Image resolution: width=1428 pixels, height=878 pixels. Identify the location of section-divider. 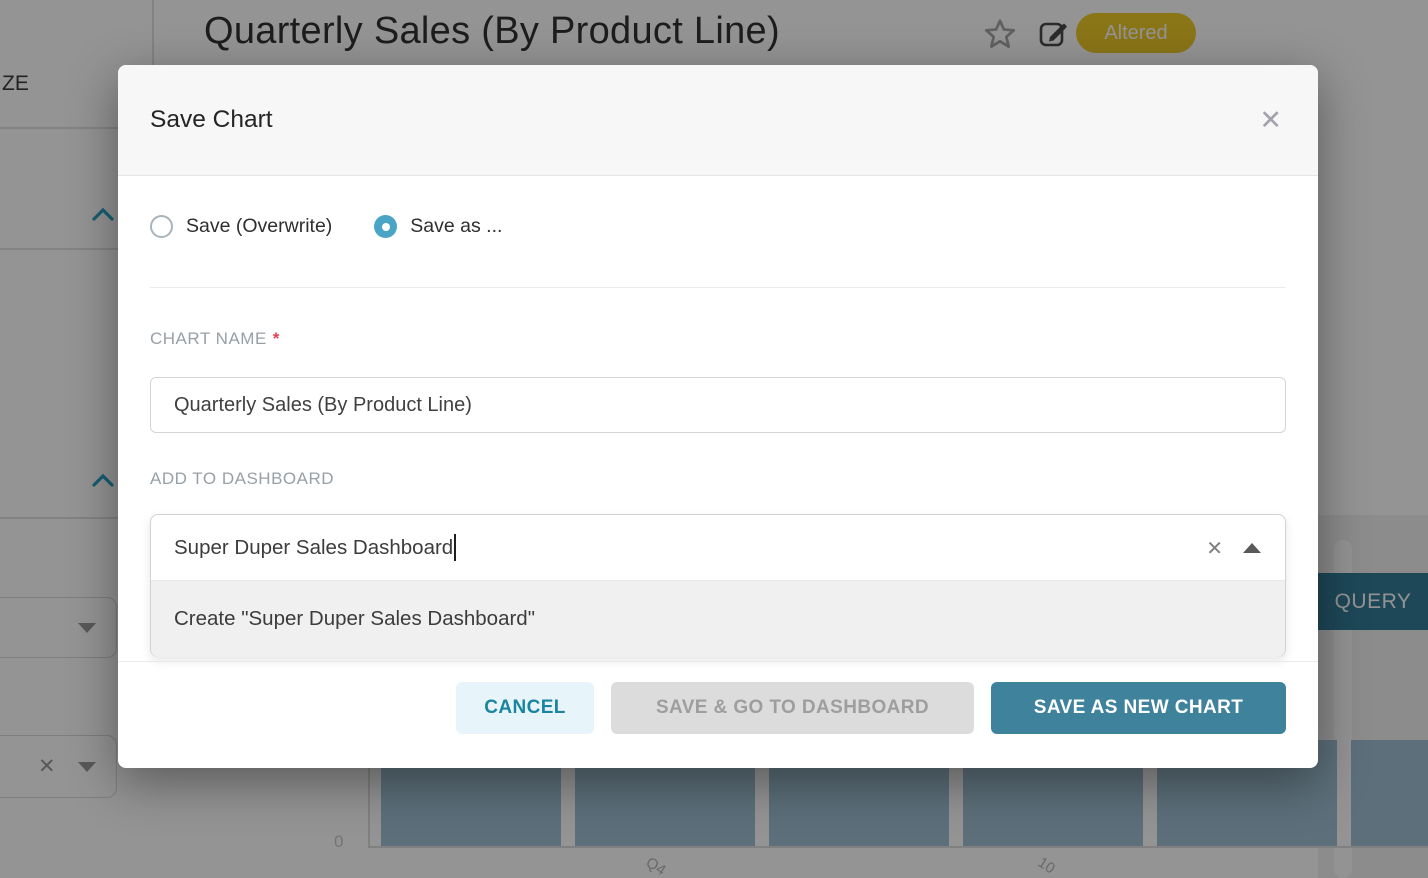
(718, 287).